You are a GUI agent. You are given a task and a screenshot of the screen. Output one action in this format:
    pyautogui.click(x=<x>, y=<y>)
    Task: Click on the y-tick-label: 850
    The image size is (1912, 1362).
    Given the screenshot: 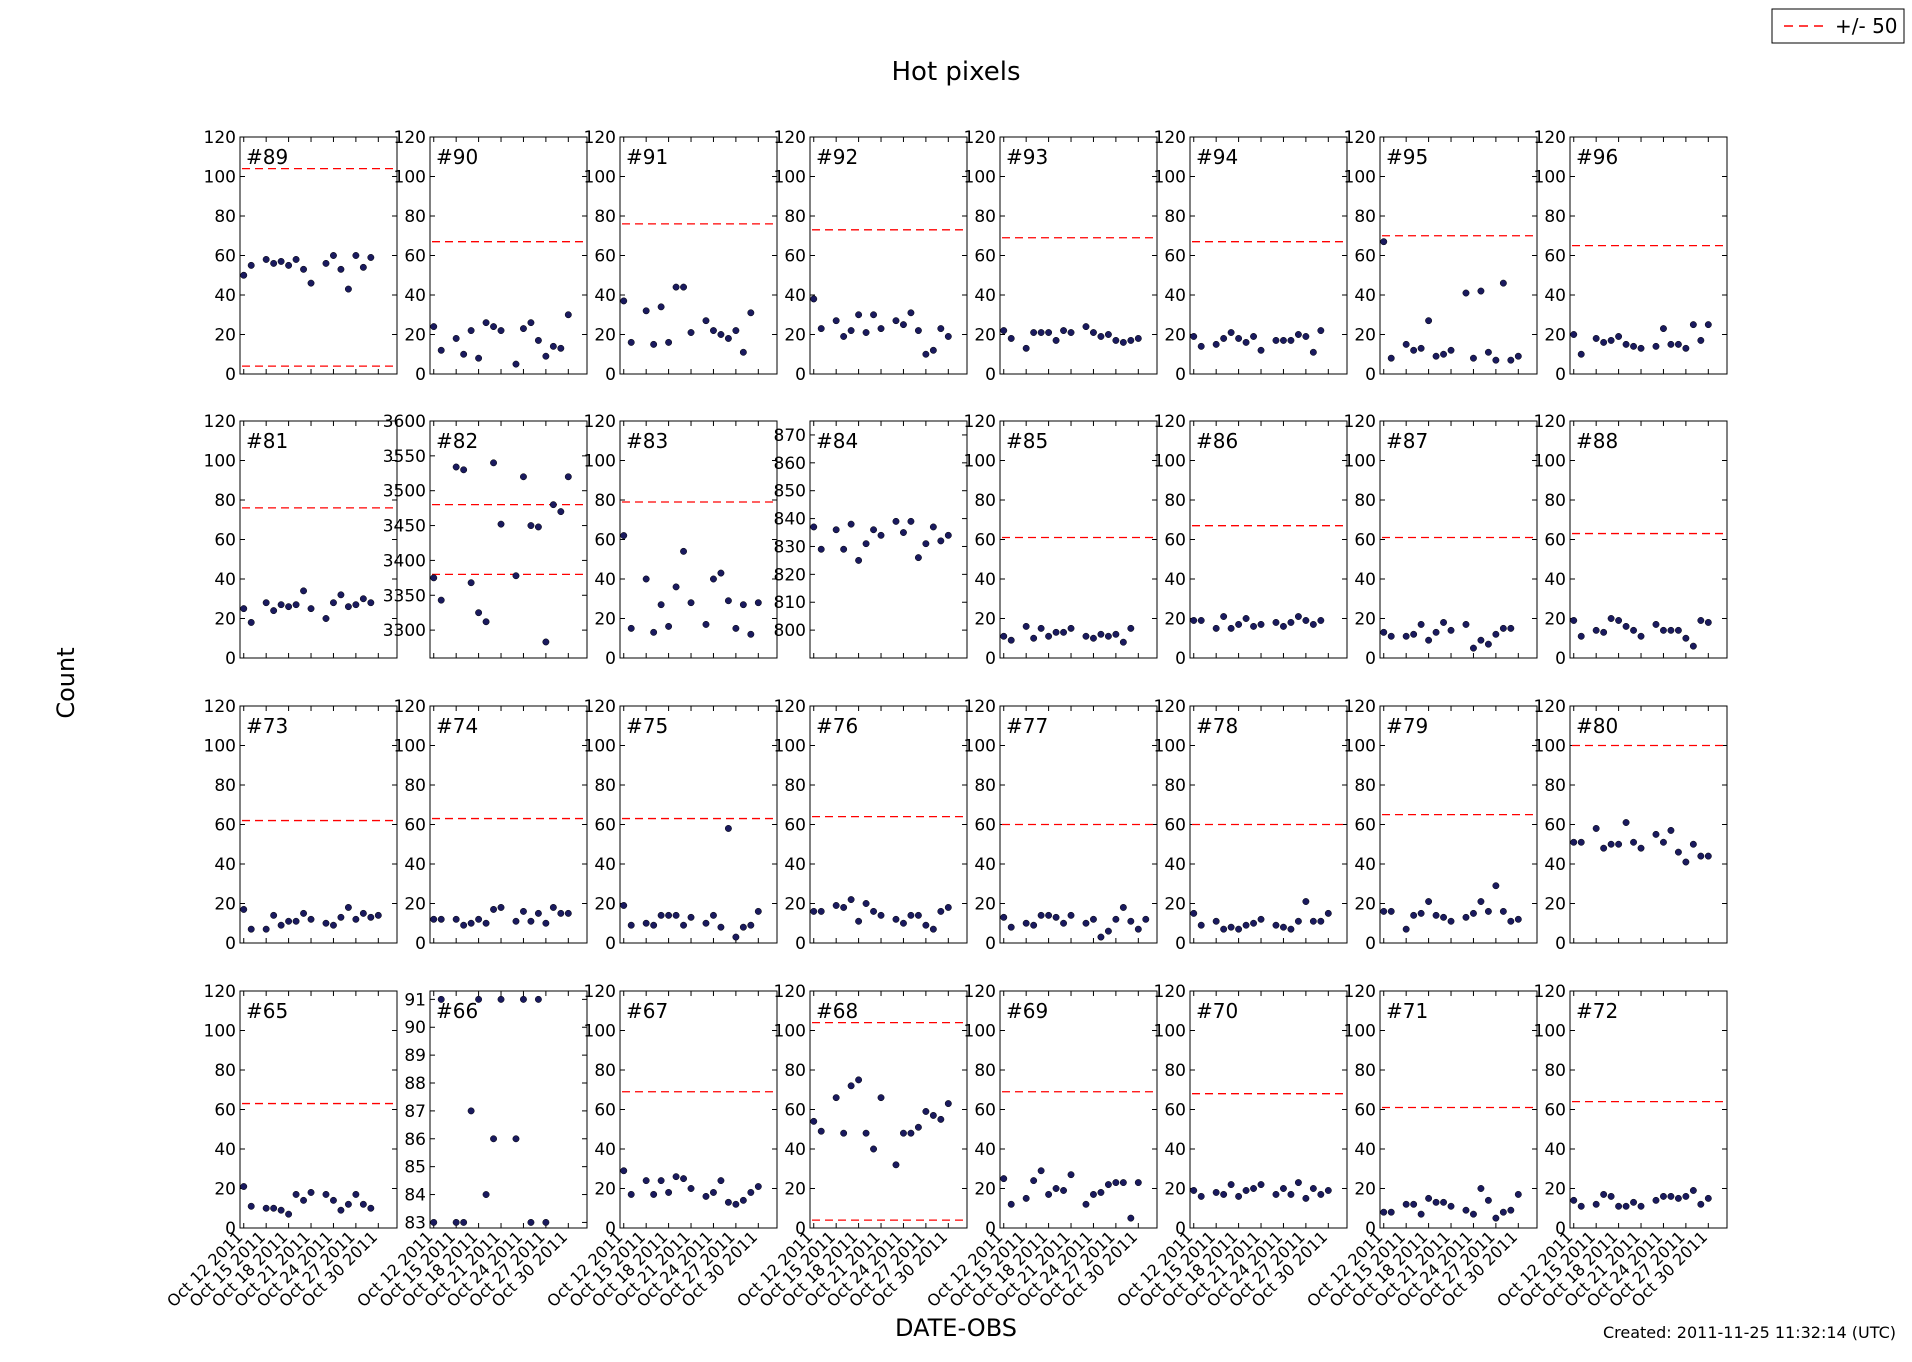 What is the action you would take?
    pyautogui.click(x=790, y=492)
    